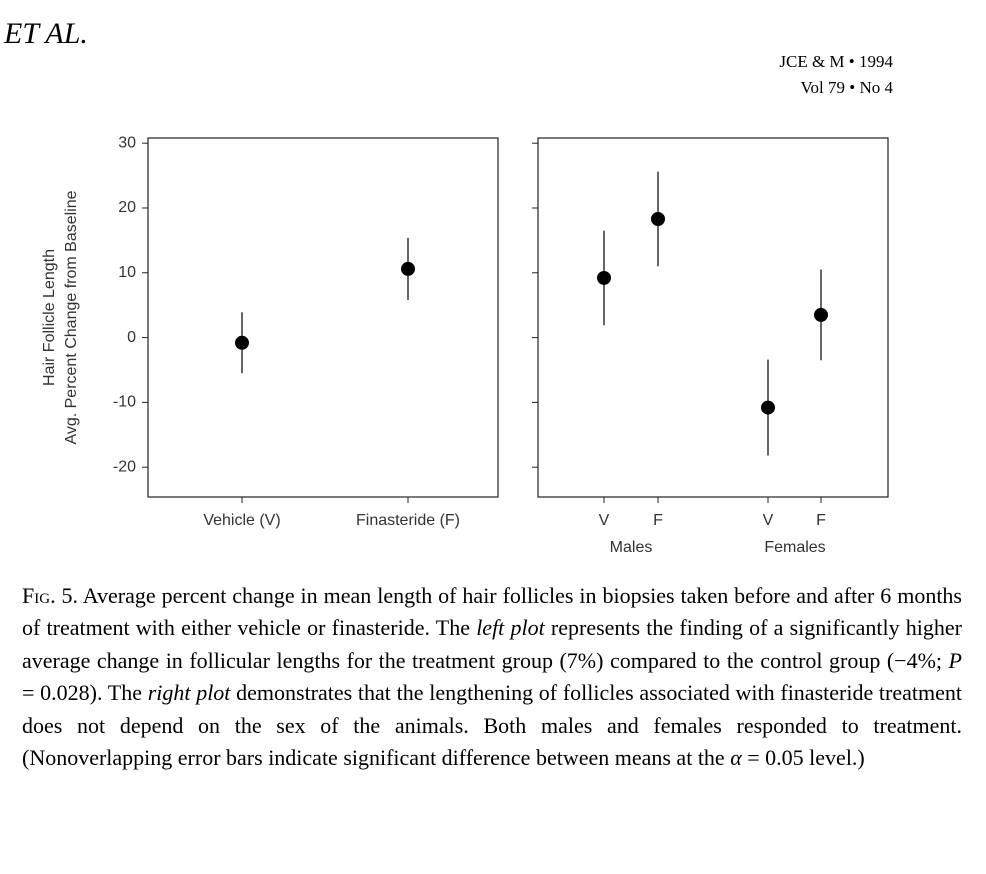 Image resolution: width=986 pixels, height=874 pixels. Describe the element at coordinates (45, 33) in the screenshot. I see `running-head: ET AL.` at that location.